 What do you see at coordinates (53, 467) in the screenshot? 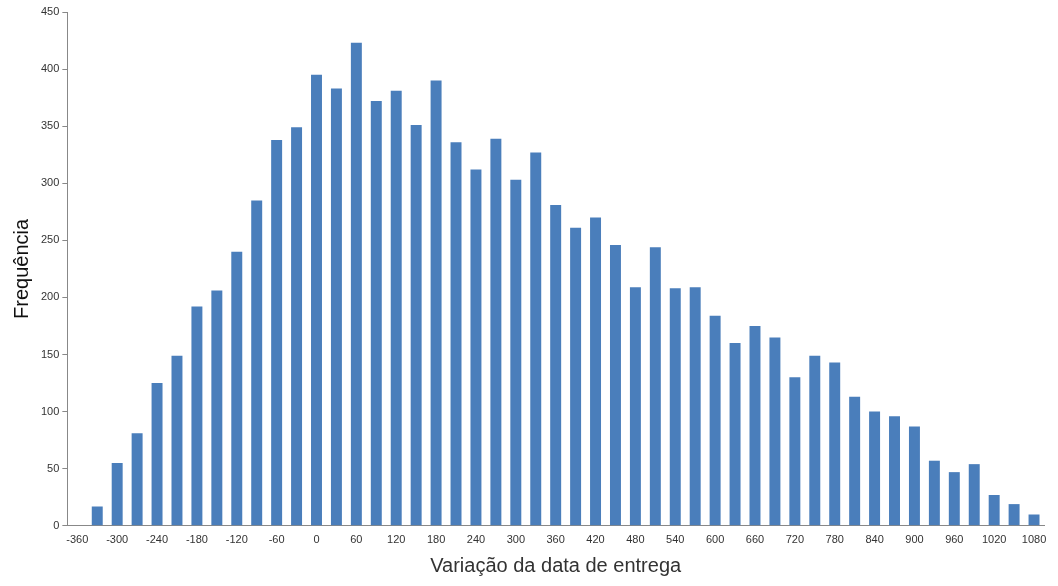
I see `y-tick-label: 50` at bounding box center [53, 467].